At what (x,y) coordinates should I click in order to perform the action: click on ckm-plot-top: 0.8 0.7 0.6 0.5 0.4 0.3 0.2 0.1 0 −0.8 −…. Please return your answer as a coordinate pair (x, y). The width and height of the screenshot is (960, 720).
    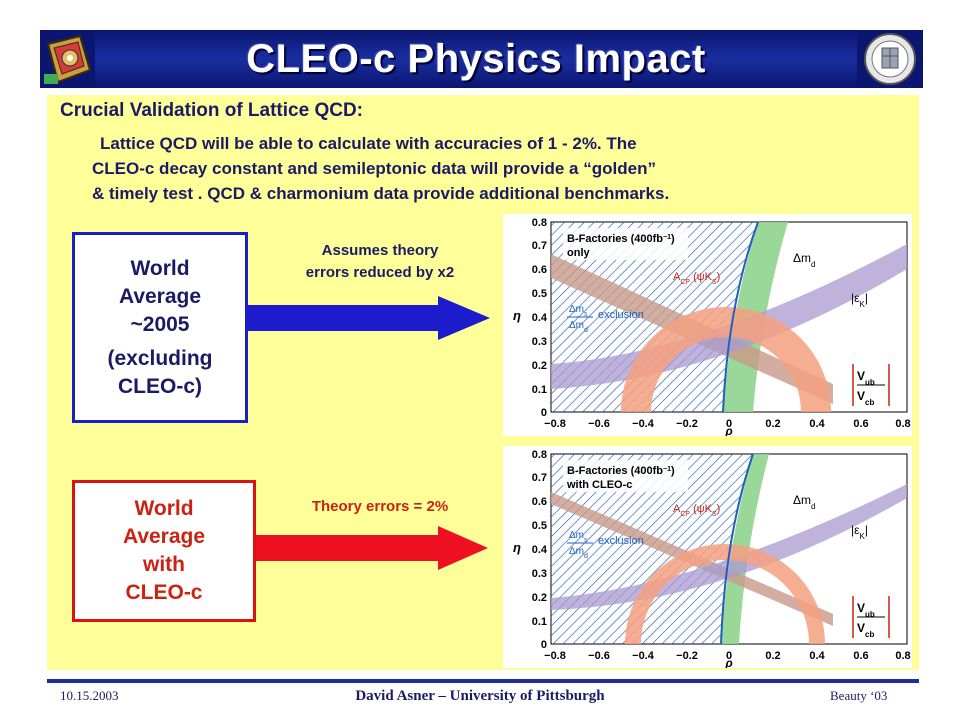
    Looking at the image, I should click on (707, 326).